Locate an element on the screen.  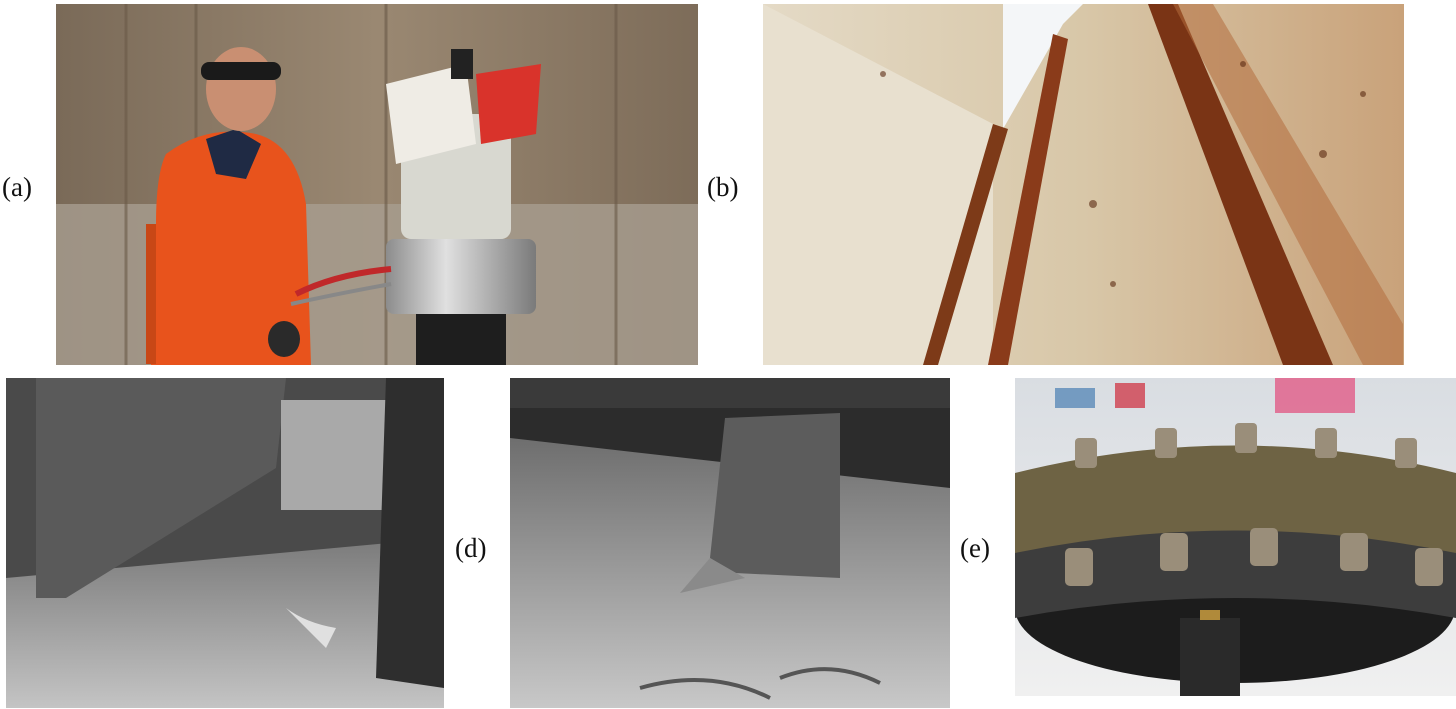
worker-figure is located at coordinates (228, 206).